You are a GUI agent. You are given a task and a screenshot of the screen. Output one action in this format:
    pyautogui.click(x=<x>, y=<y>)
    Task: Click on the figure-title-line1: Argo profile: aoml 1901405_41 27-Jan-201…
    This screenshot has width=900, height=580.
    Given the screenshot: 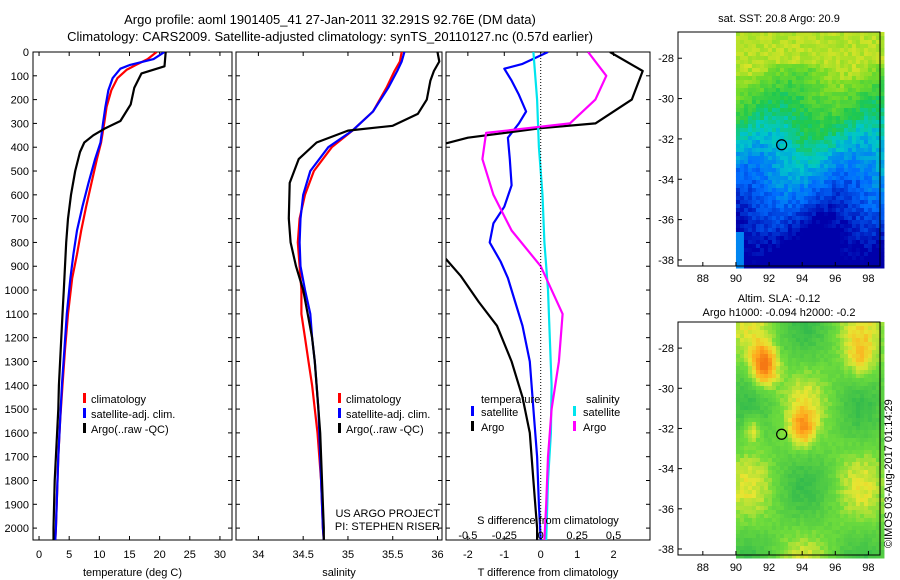 What is the action you would take?
    pyautogui.click(x=330, y=19)
    